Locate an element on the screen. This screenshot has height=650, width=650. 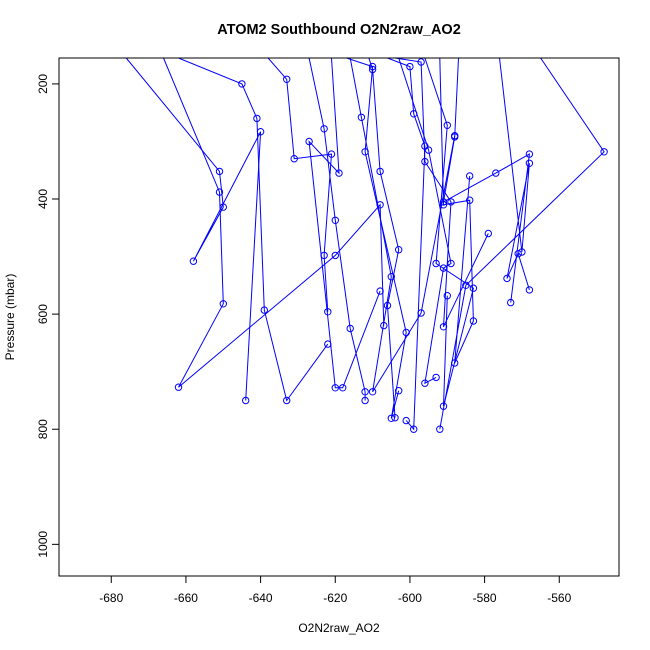
y-tick-label: 1000 is located at coordinates (43, 544).